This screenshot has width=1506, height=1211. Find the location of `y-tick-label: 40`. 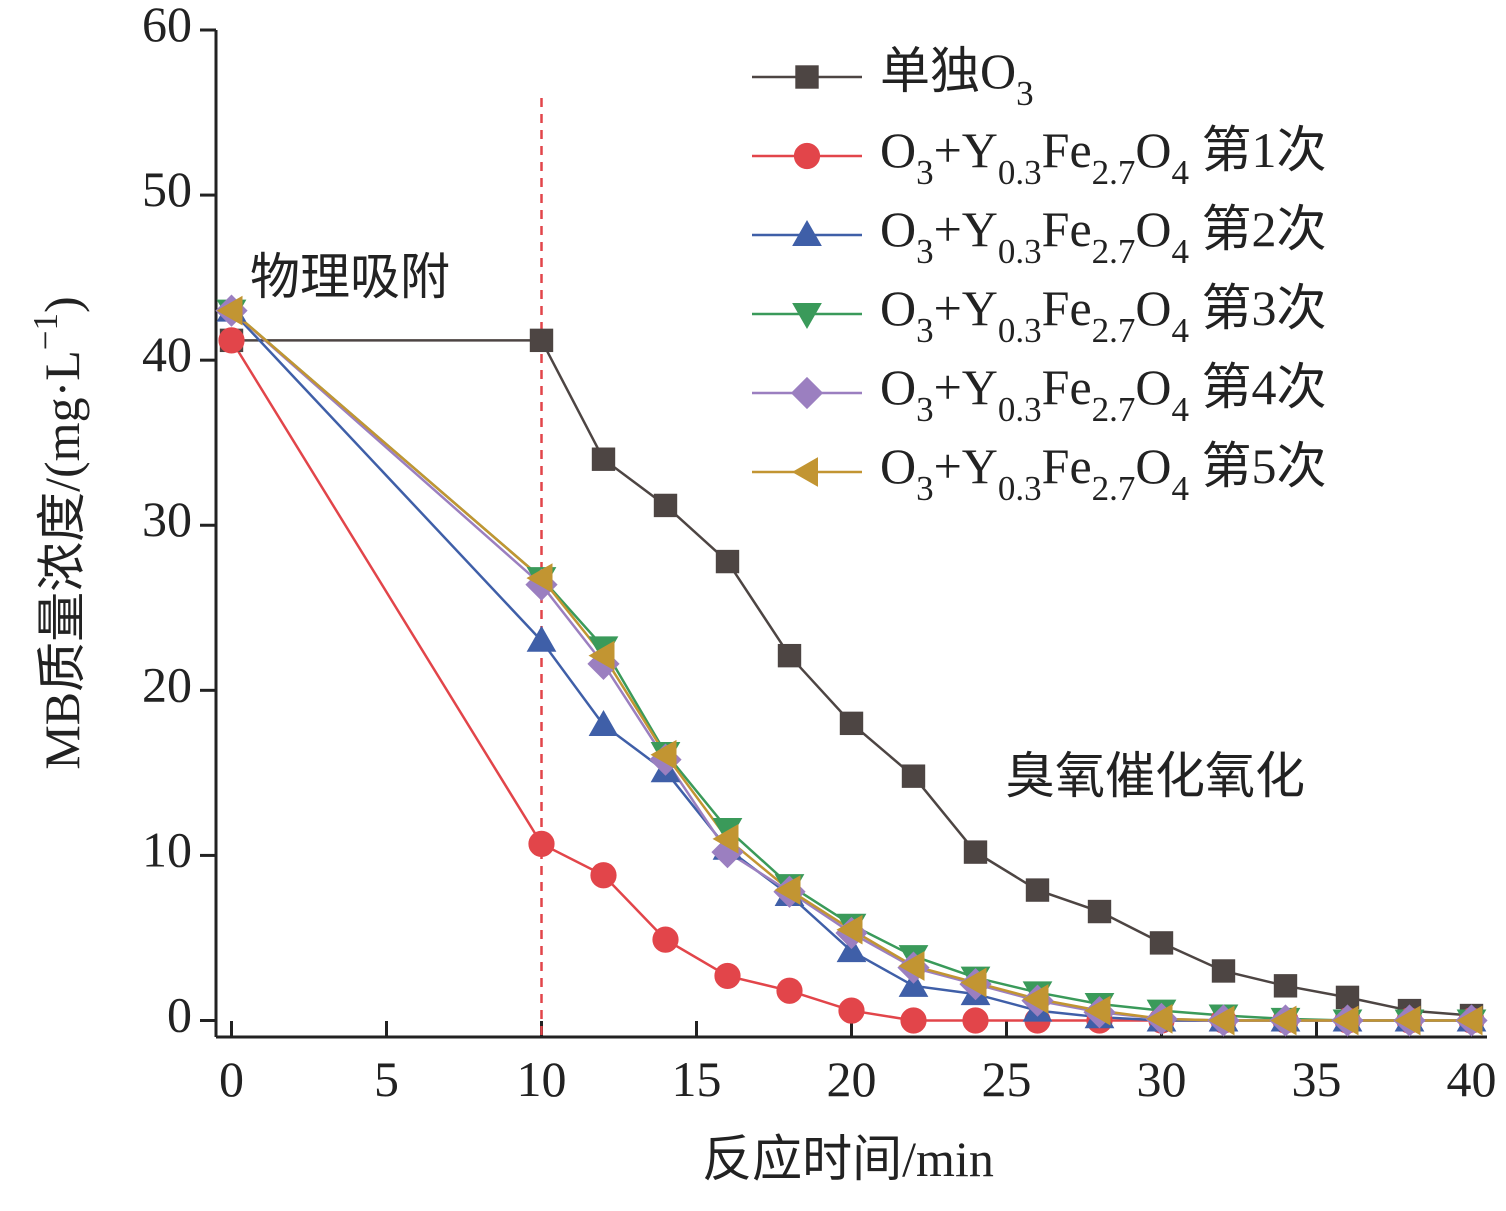

y-tick-label: 40 is located at coordinates (167, 355).